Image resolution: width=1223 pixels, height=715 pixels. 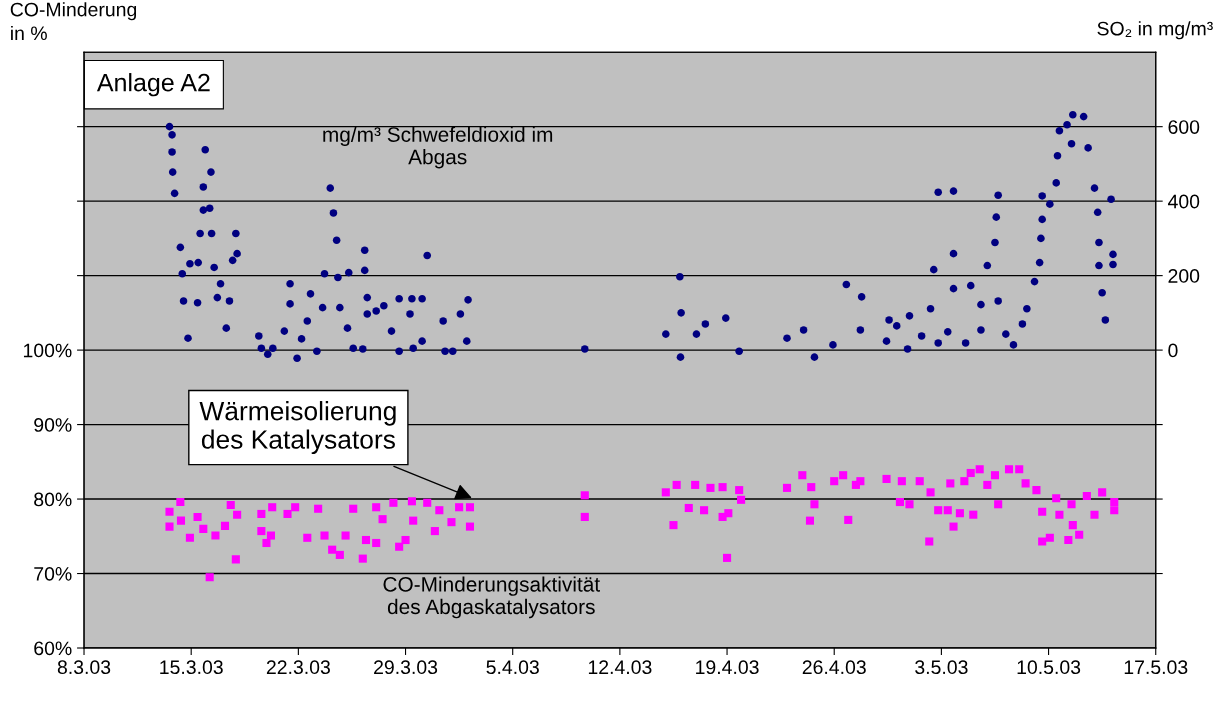 I want to click on y2-tick-label: 600, so click(x=1184, y=127).